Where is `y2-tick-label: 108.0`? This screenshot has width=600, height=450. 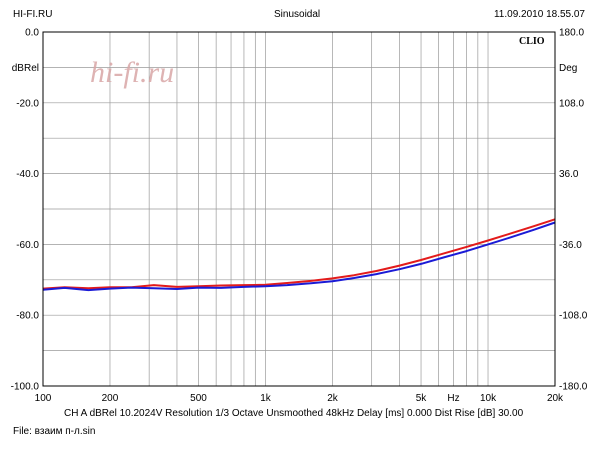
y2-tick-label: 108.0 is located at coordinates (571, 103).